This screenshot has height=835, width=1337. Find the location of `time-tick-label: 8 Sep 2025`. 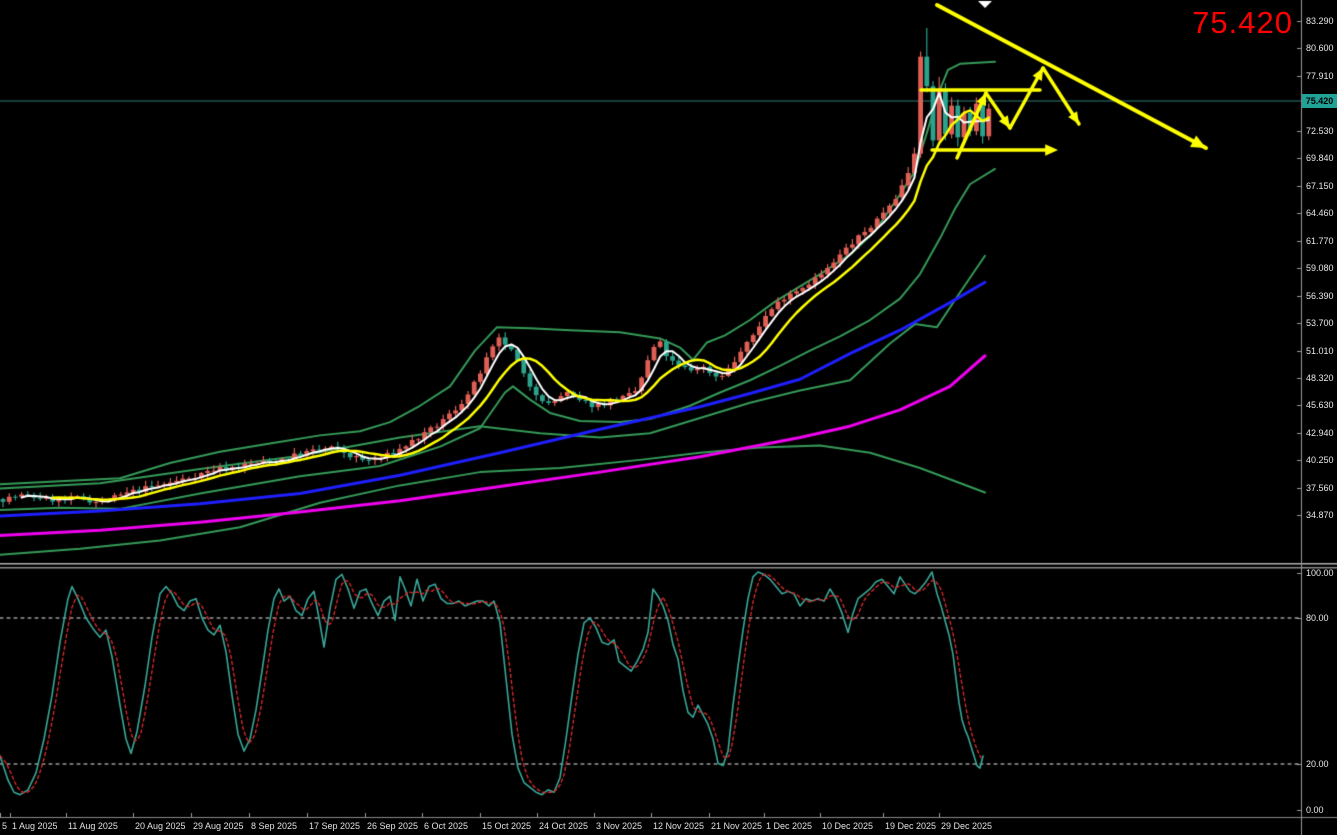

time-tick-label: 8 Sep 2025 is located at coordinates (274, 826).